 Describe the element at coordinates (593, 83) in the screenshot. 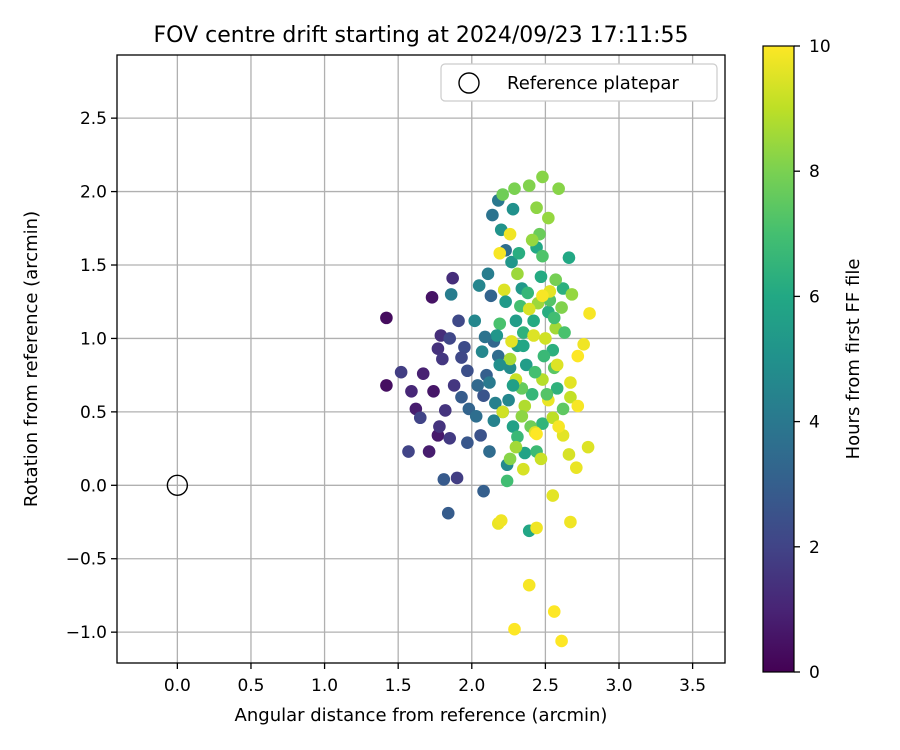

I see `legend-entry-reference-platepar: Reference platepar` at that location.